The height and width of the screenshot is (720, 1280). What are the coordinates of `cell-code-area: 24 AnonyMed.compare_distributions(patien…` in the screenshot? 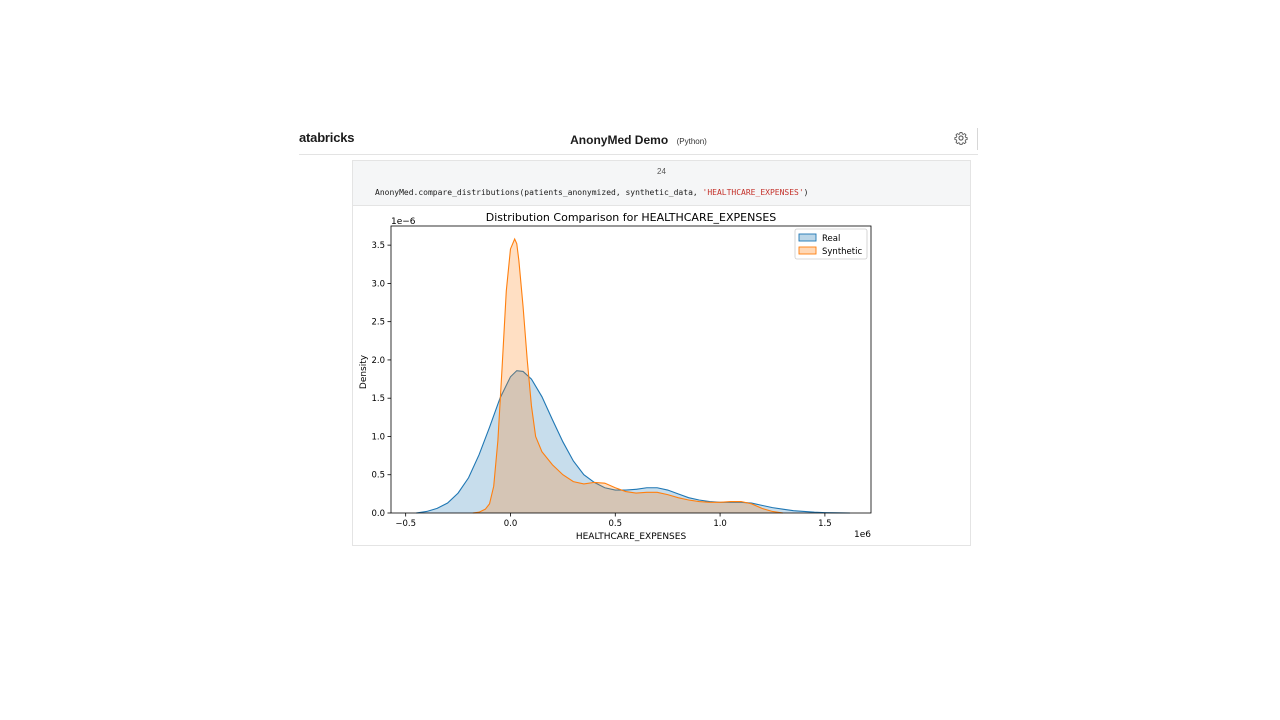 It's located at (661, 183).